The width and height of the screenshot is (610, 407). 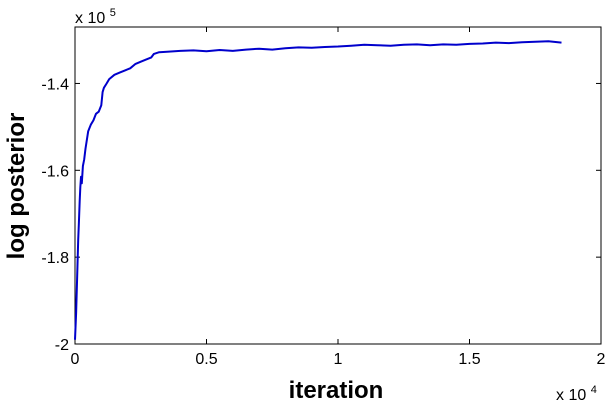 I want to click on x-tick-label: 0.5, so click(x=206, y=359).